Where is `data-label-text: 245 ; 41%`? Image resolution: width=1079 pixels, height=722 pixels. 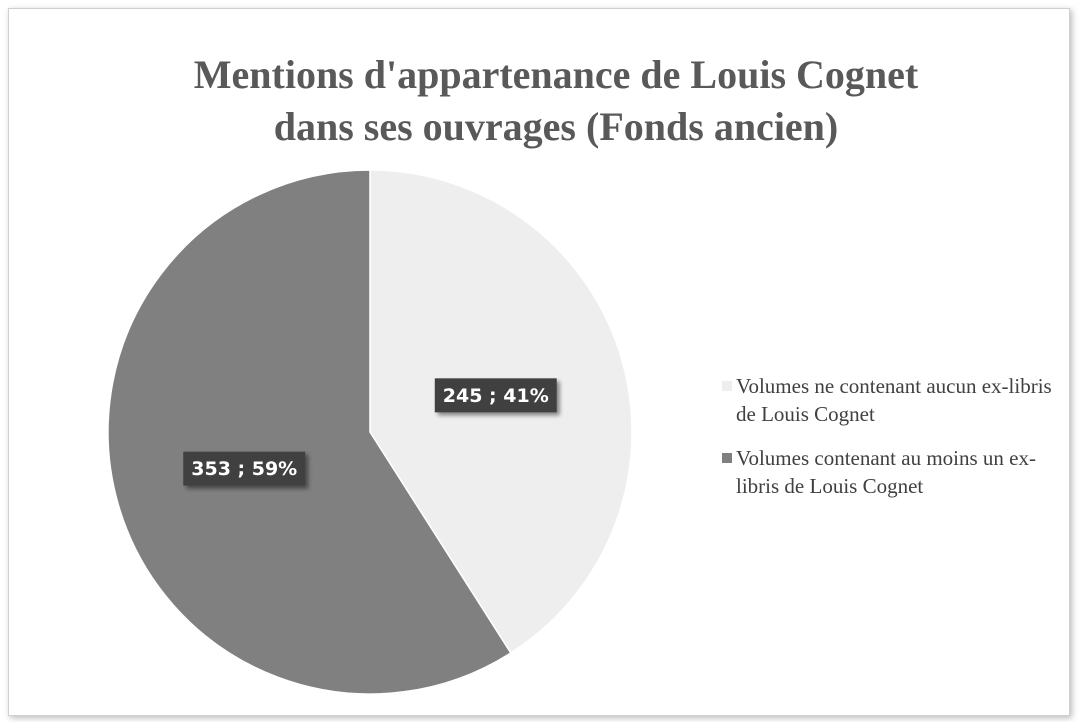
data-label-text: 245 ; 41% is located at coordinates (496, 396).